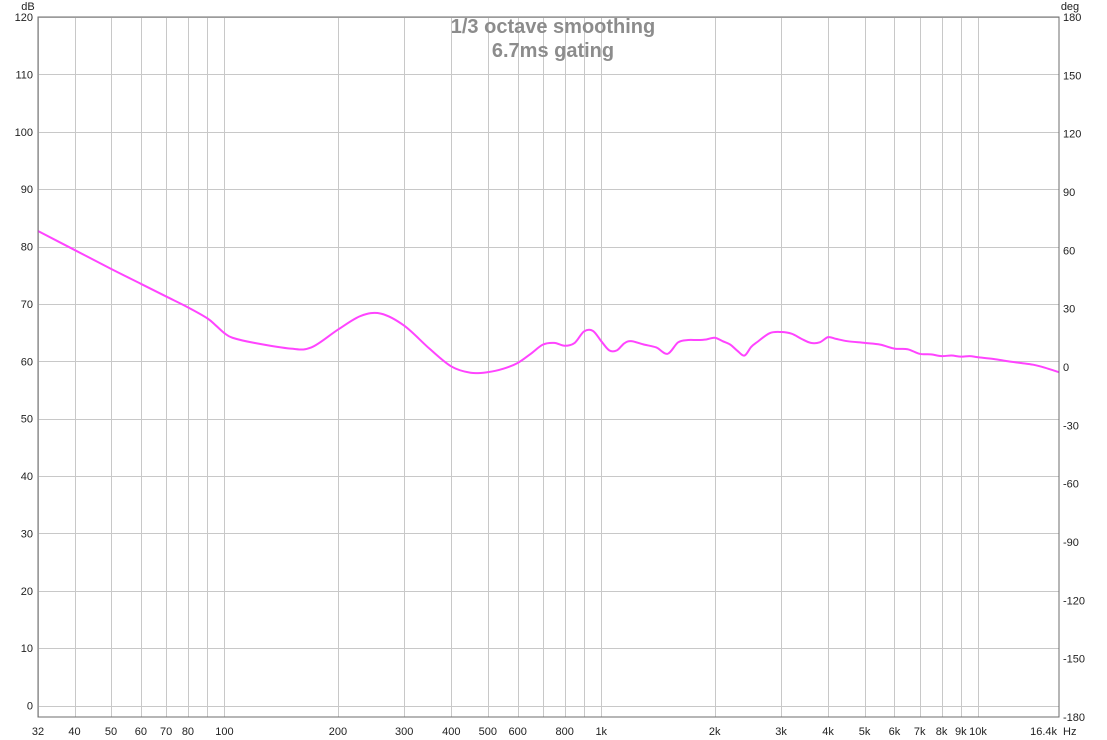 The width and height of the screenshot is (1107, 740). I want to click on x-axis-unit: Hz, so click(1069, 732).